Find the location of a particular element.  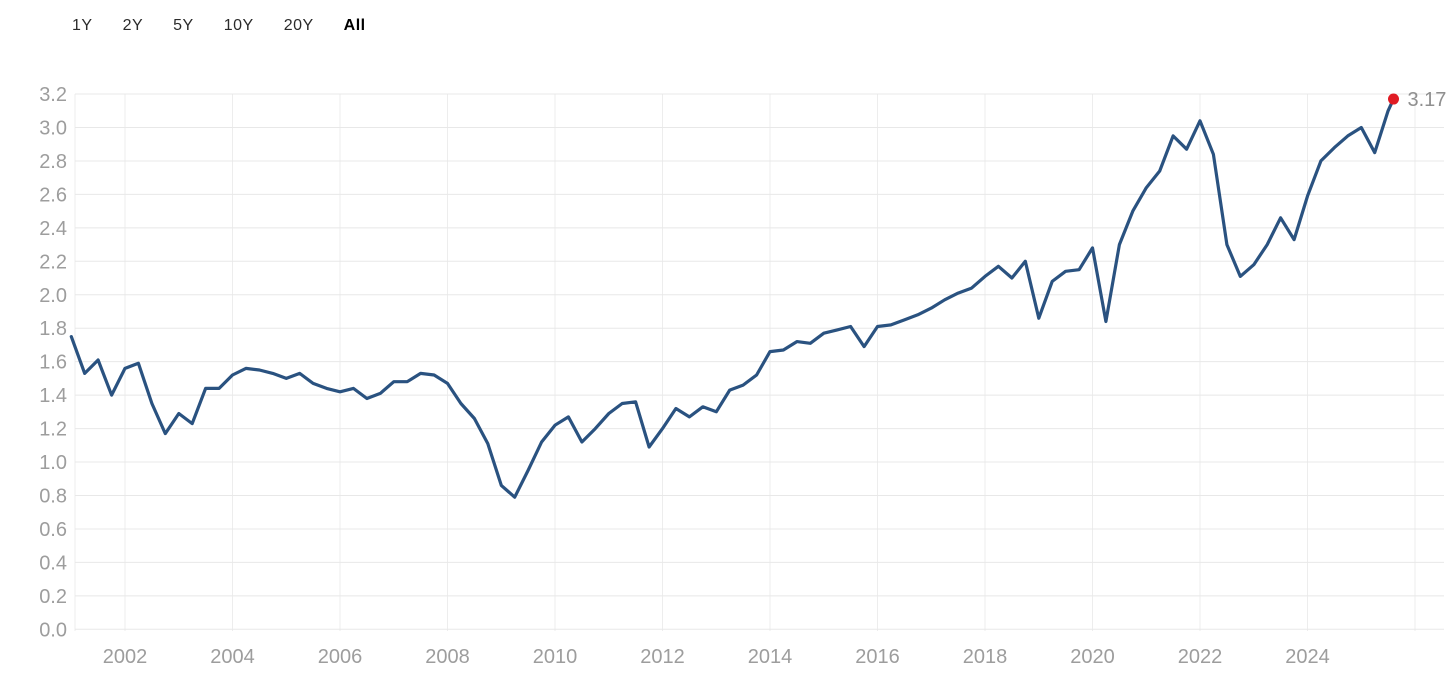

y-axis-label: 0.6 is located at coordinates (53, 530).